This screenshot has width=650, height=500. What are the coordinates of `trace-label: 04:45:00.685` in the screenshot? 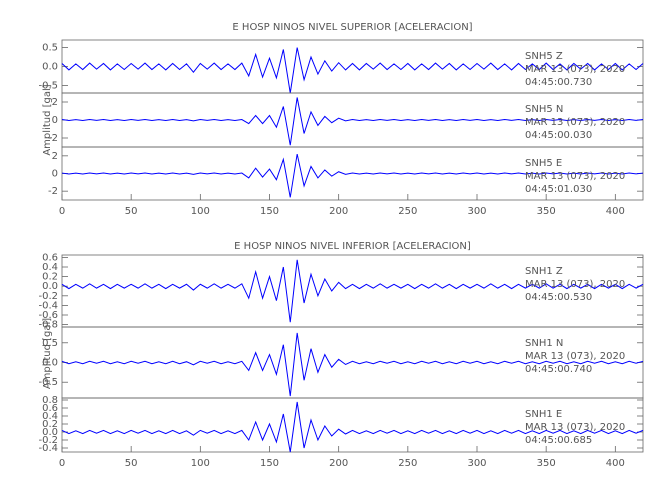 It's located at (558, 440).